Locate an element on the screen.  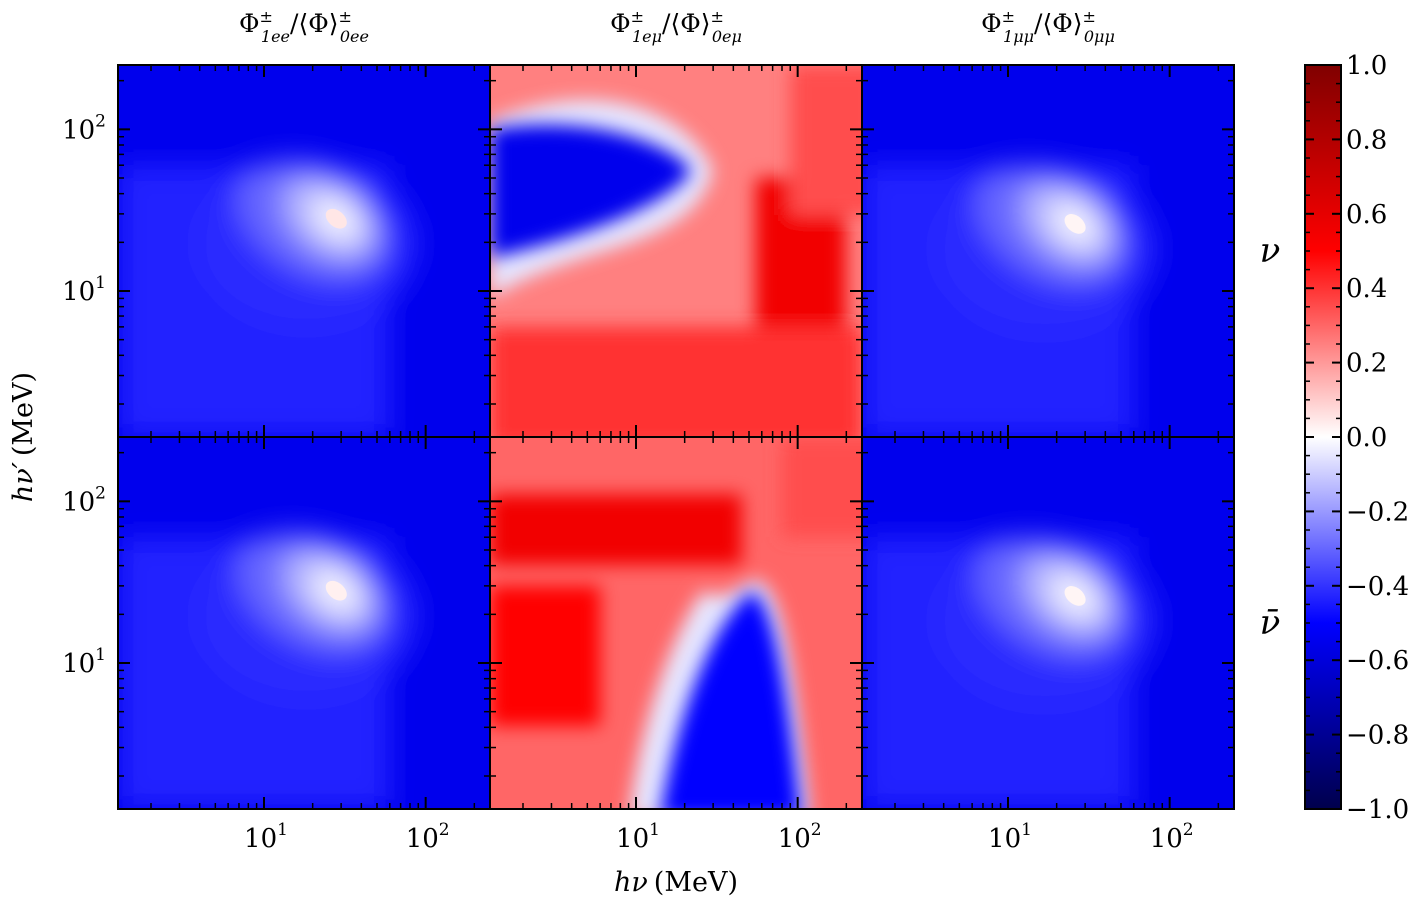
colorbar: 1.0 0.8 0.6 0.4 0.2 0.0 −0.2 −0.4 −0.6 −0.8 −1.0 is located at coordinates (1356, 438).